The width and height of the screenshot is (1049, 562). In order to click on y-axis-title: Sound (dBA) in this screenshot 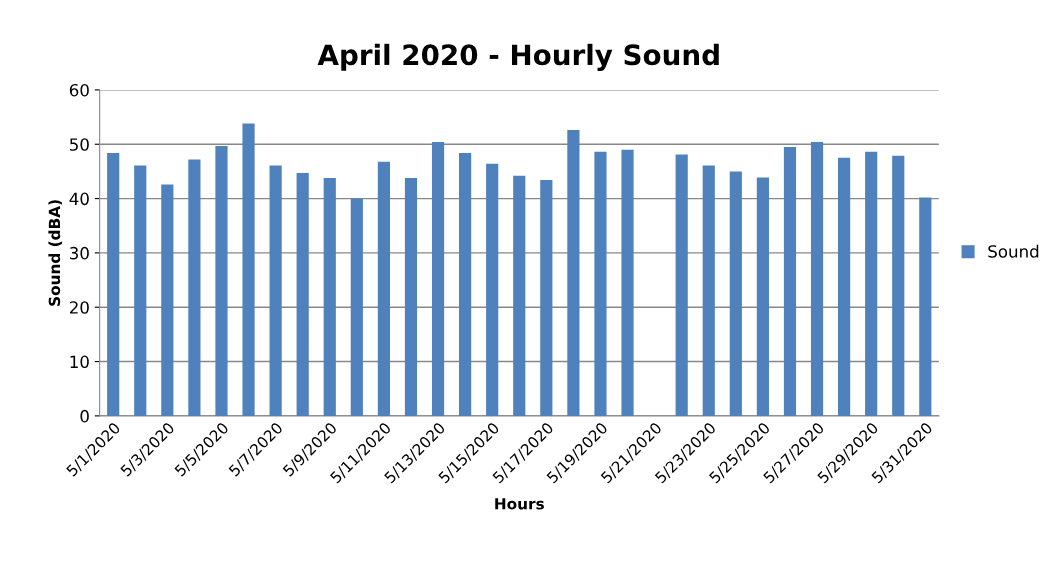, I will do `click(55, 253)`.